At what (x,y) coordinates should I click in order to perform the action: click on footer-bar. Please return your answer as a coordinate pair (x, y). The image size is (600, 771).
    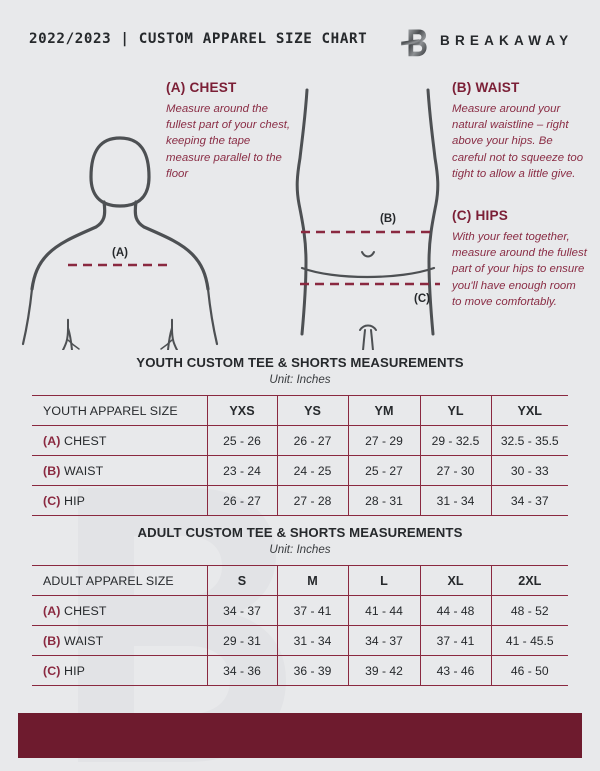
    Looking at the image, I should click on (300, 735).